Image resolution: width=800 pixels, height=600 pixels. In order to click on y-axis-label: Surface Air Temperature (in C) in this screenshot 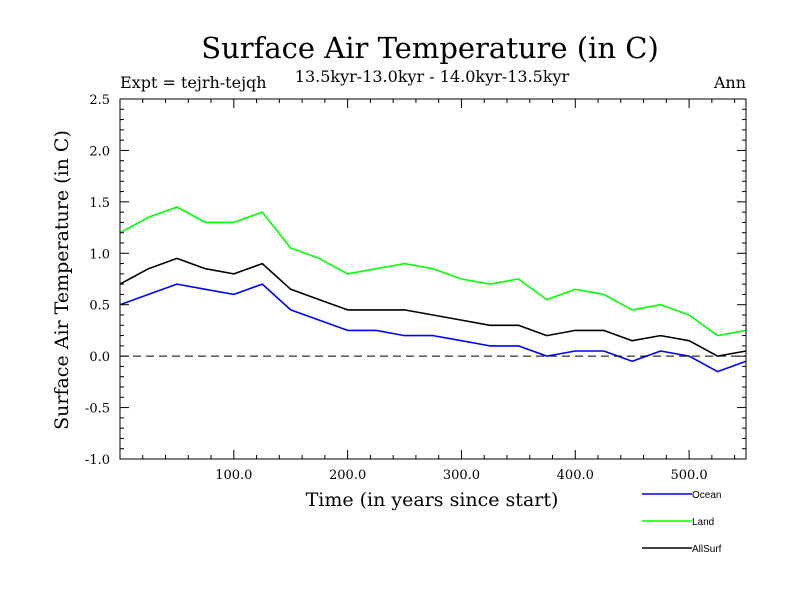, I will do `click(62, 280)`.